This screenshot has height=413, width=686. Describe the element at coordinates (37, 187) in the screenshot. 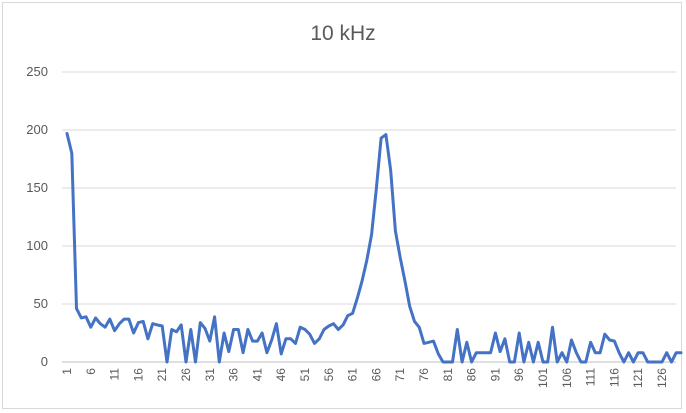

I see `y-tick-label: 150` at that location.